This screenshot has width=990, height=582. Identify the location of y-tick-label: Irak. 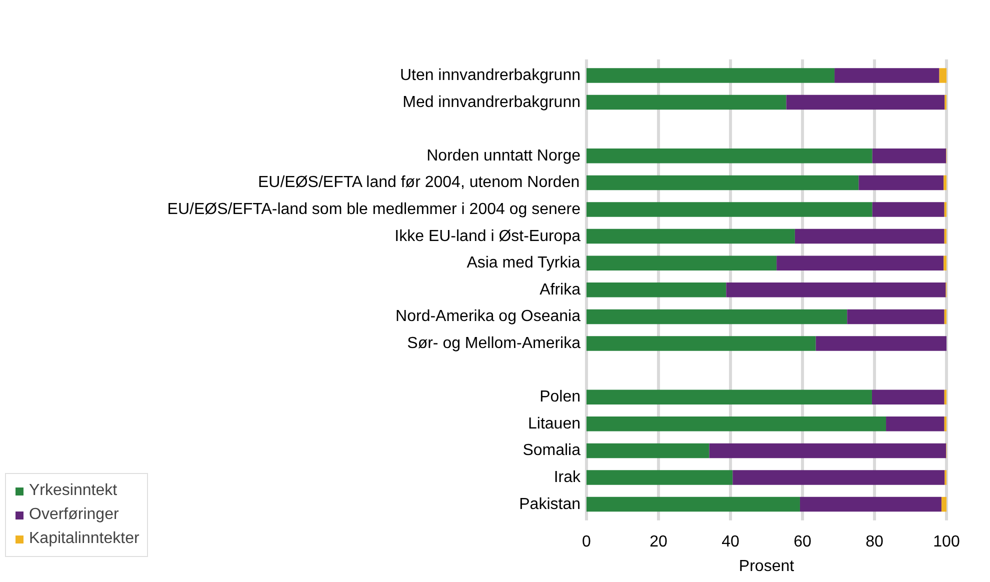
(568, 477).